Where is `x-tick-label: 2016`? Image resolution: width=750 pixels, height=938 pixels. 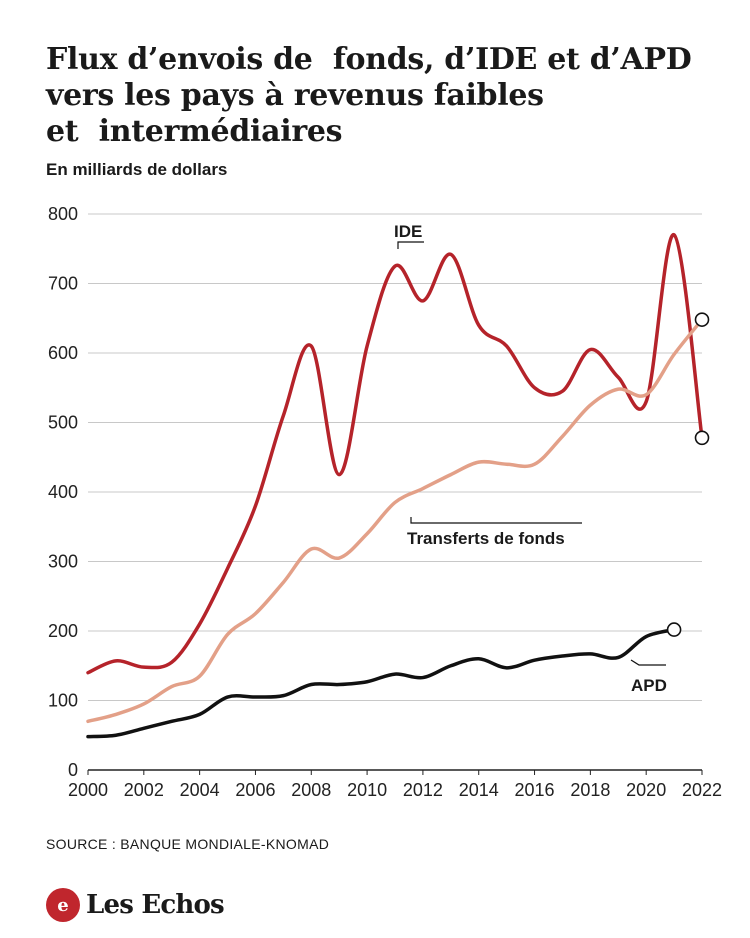 x-tick-label: 2016 is located at coordinates (535, 790).